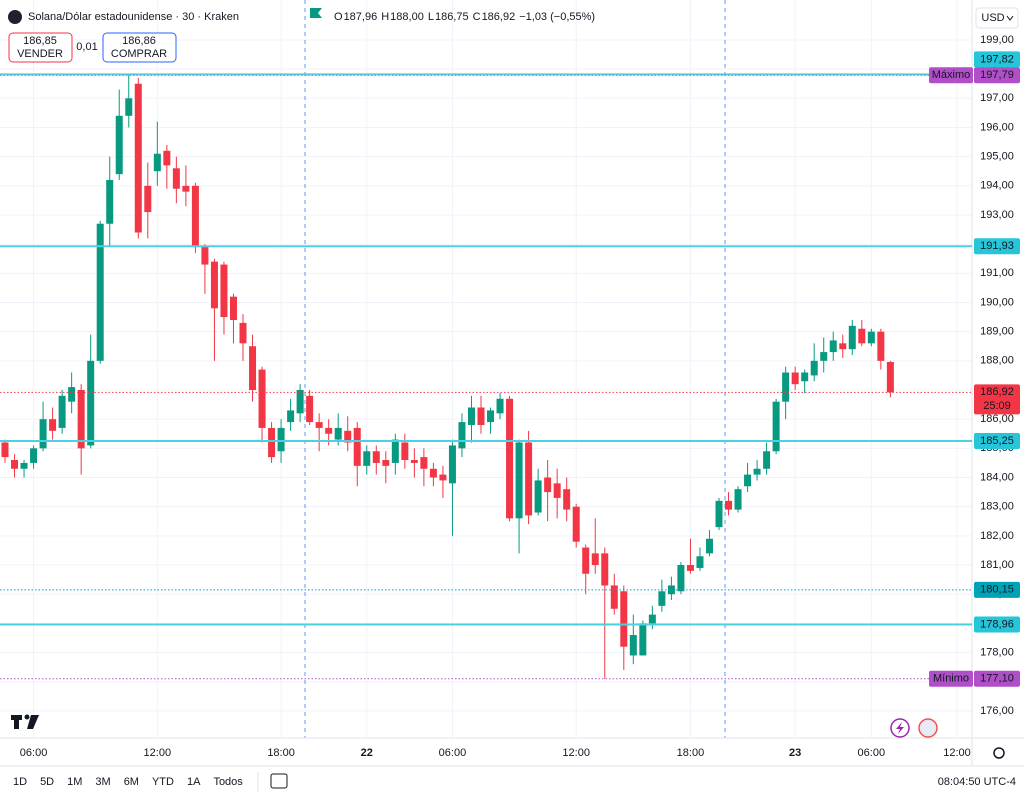  What do you see at coordinates (158, 753) in the screenshot?
I see `x-tick-label: 12:00` at bounding box center [158, 753].